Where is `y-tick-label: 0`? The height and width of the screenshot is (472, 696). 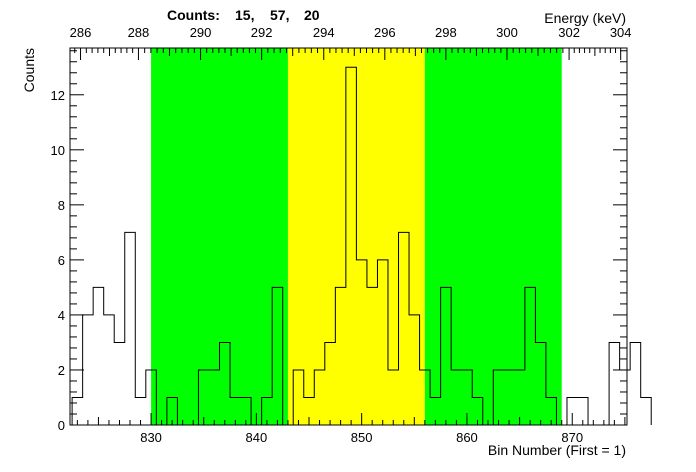
y-tick-label: 0 is located at coordinates (61, 425).